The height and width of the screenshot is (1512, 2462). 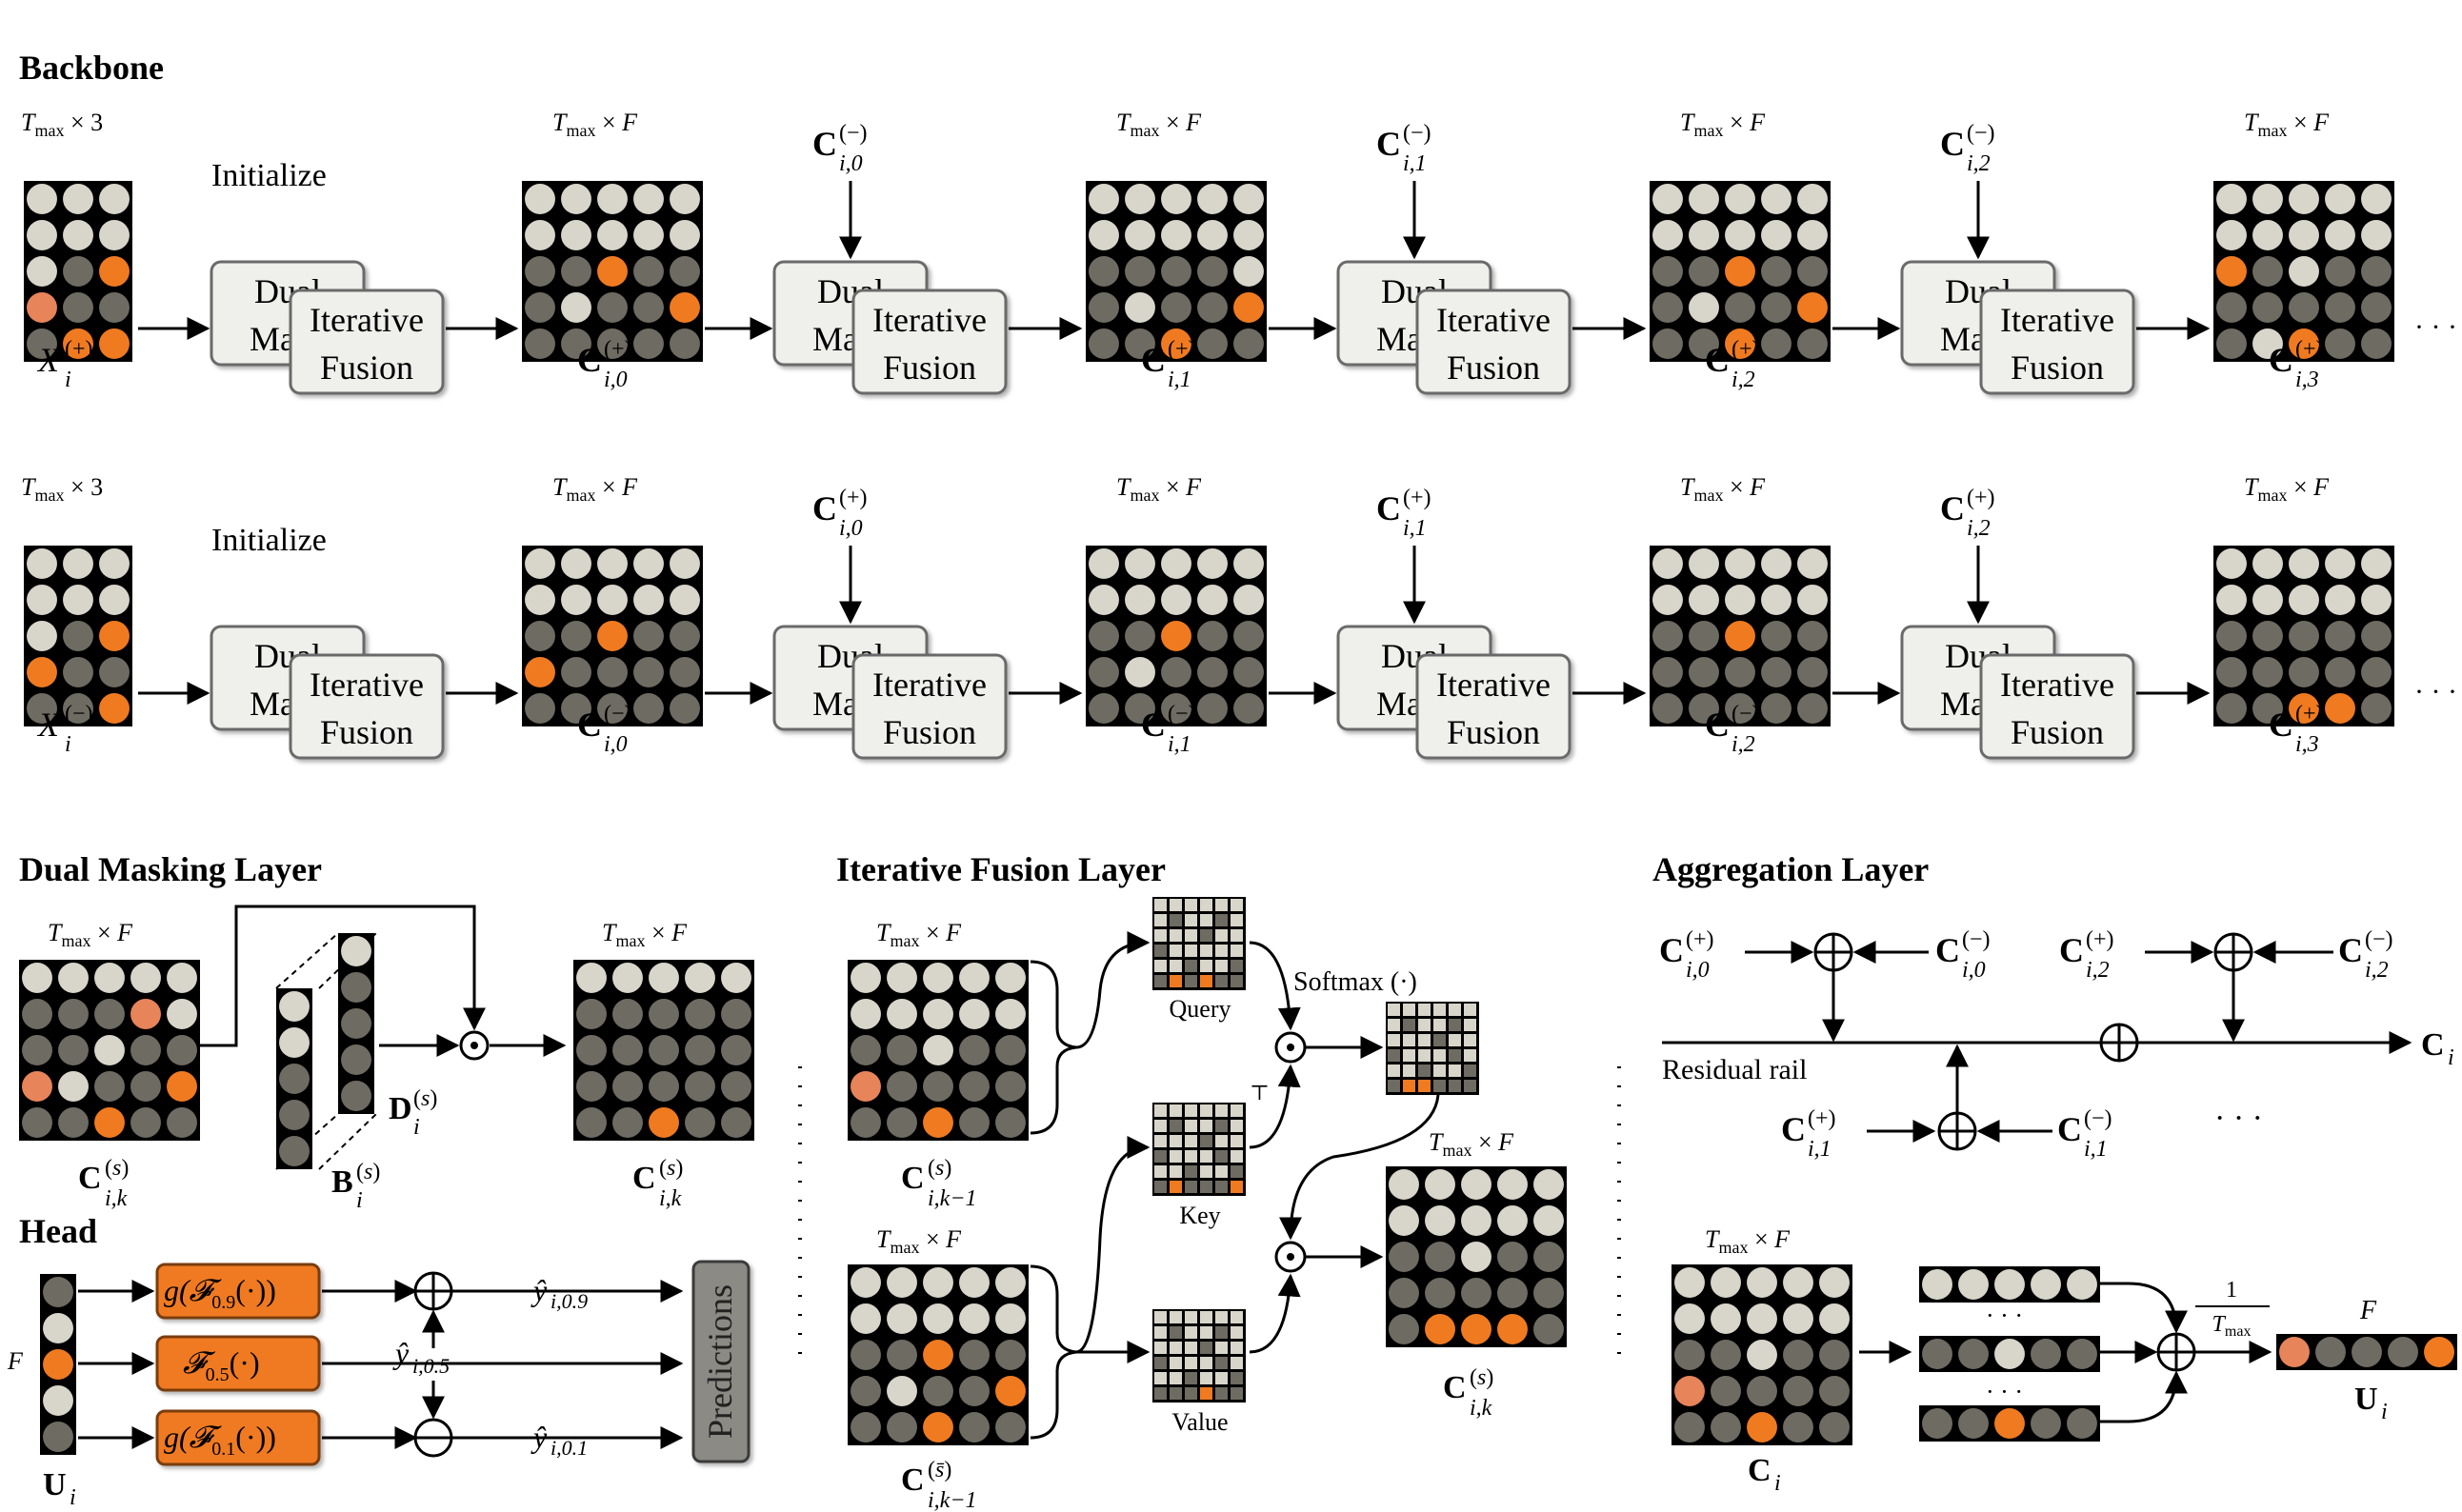 I want to click on svg-text: X, so click(x=48, y=725).